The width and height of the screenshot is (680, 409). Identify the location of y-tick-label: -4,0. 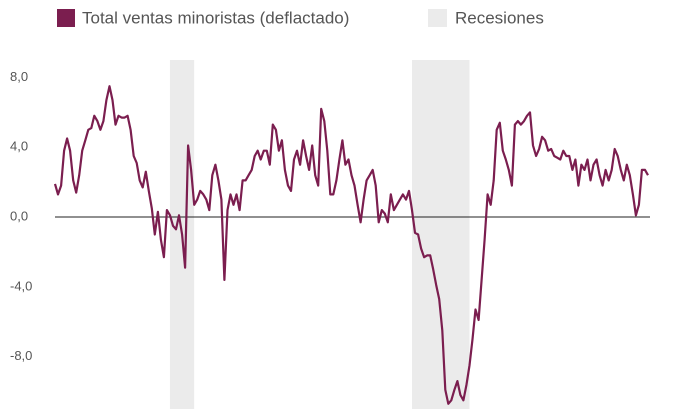
(21, 285).